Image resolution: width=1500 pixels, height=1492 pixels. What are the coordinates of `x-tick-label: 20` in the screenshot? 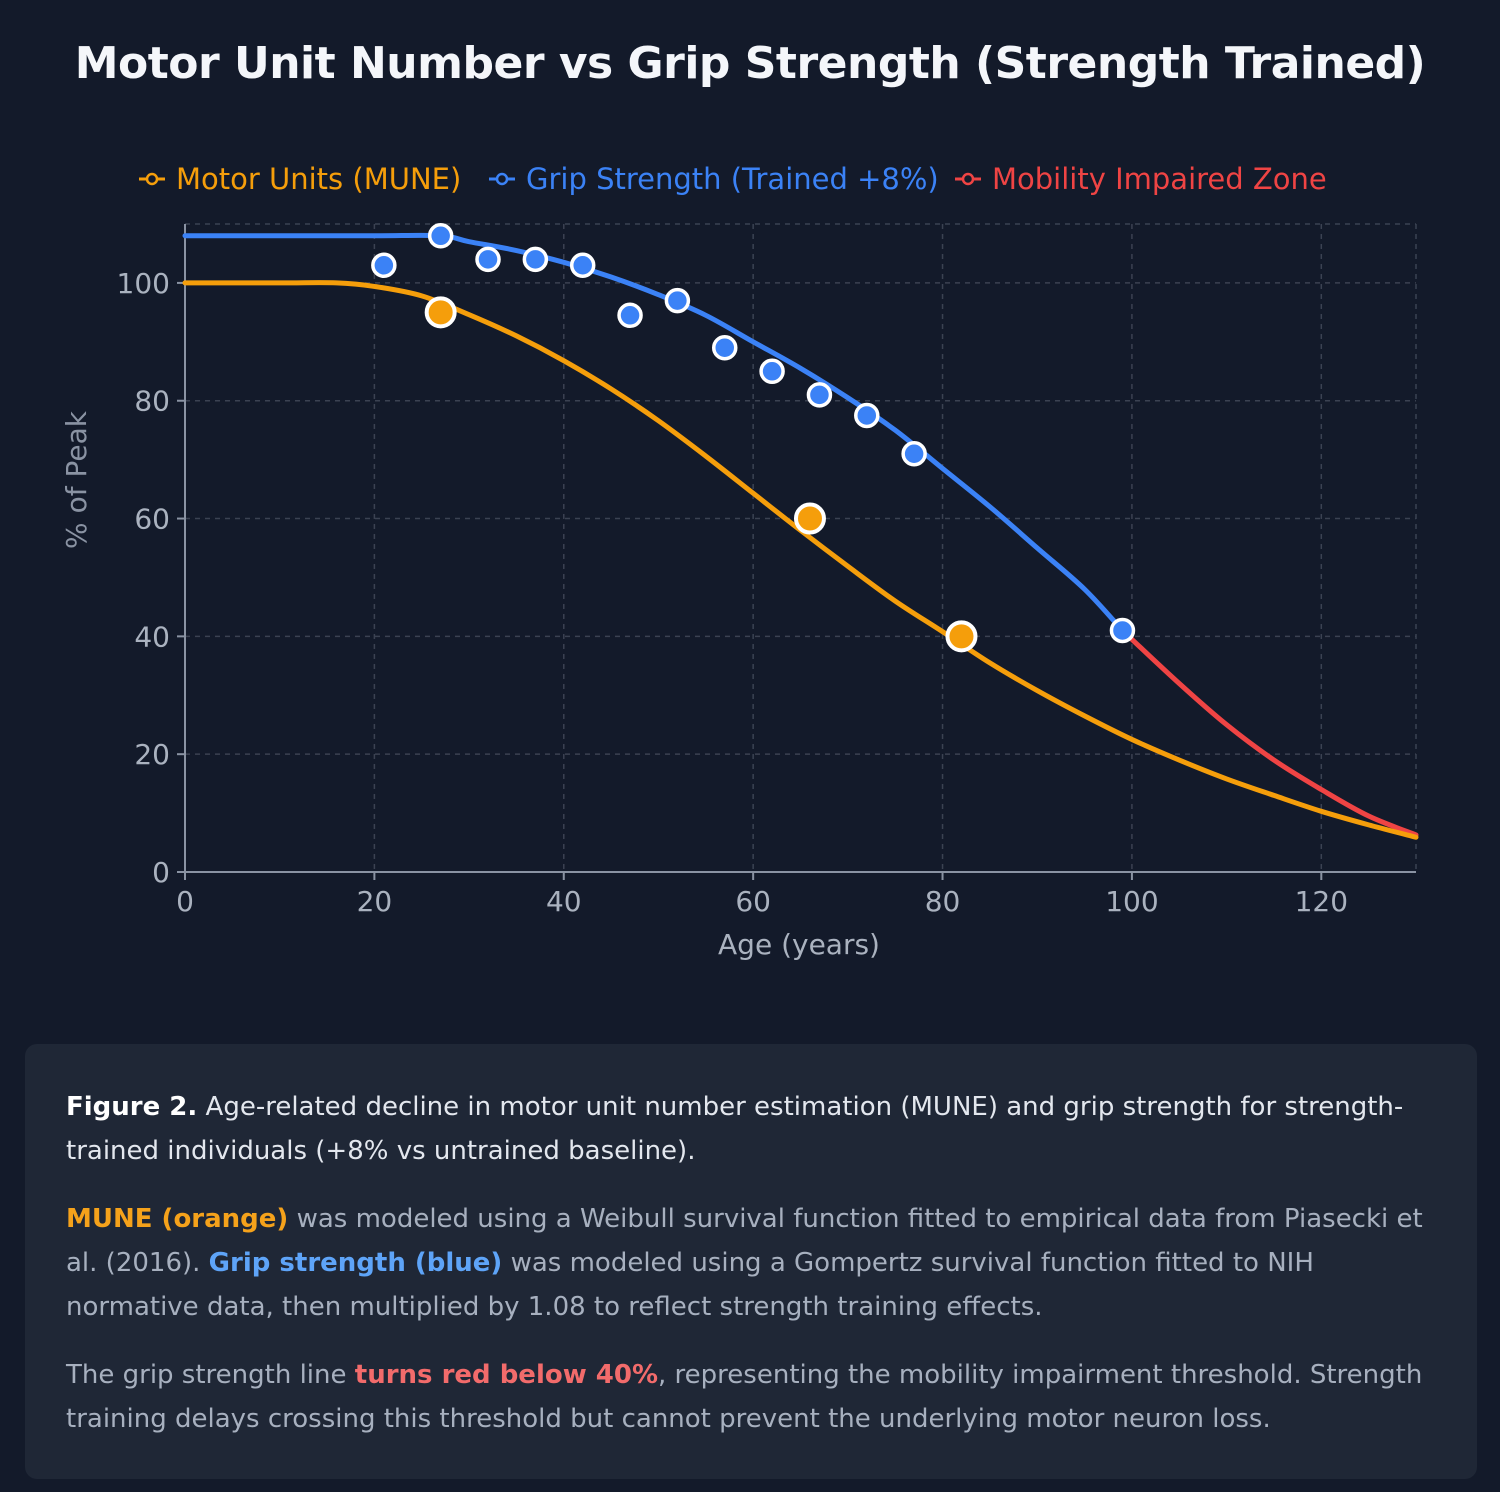 It's located at (375, 901).